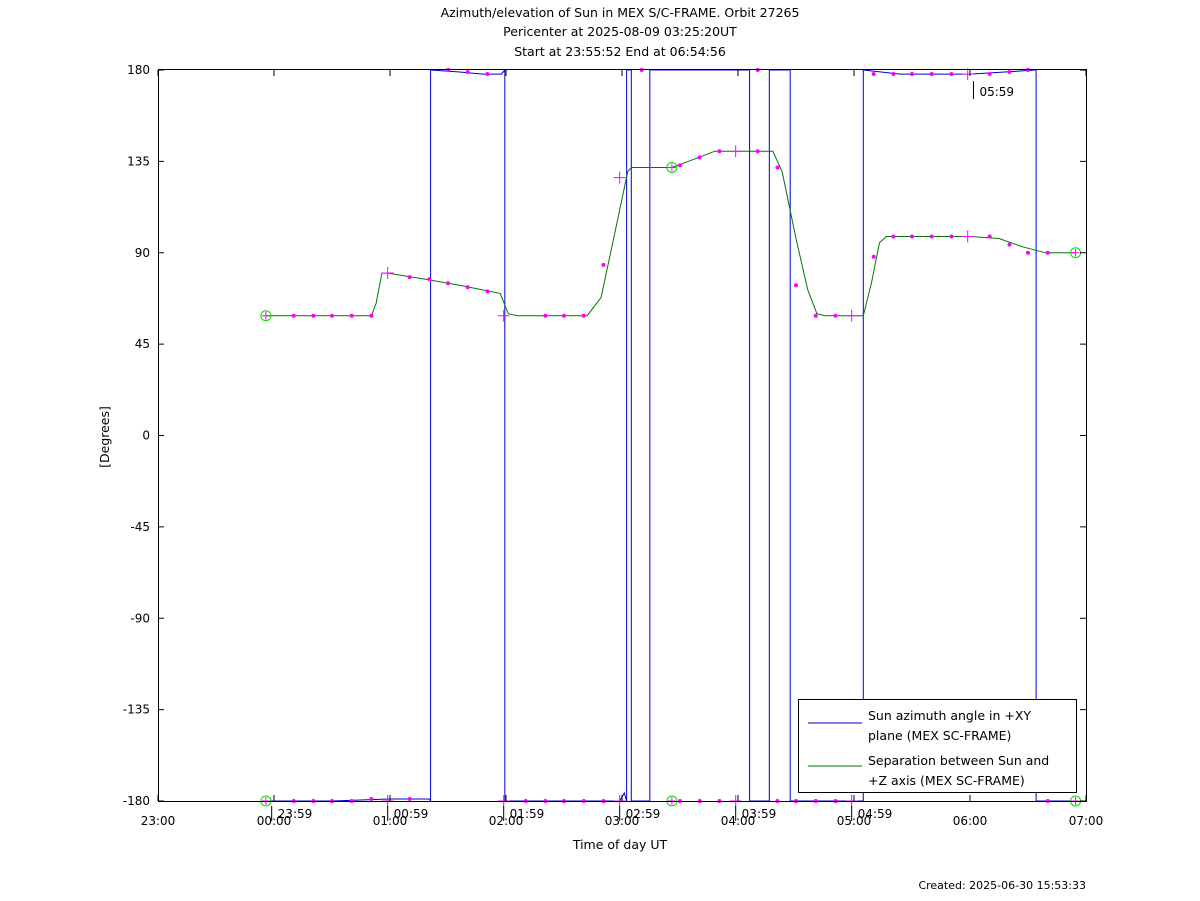 This screenshot has width=1200, height=901. What do you see at coordinates (138, 70) in the screenshot?
I see `y-tick-label-0: 180` at bounding box center [138, 70].